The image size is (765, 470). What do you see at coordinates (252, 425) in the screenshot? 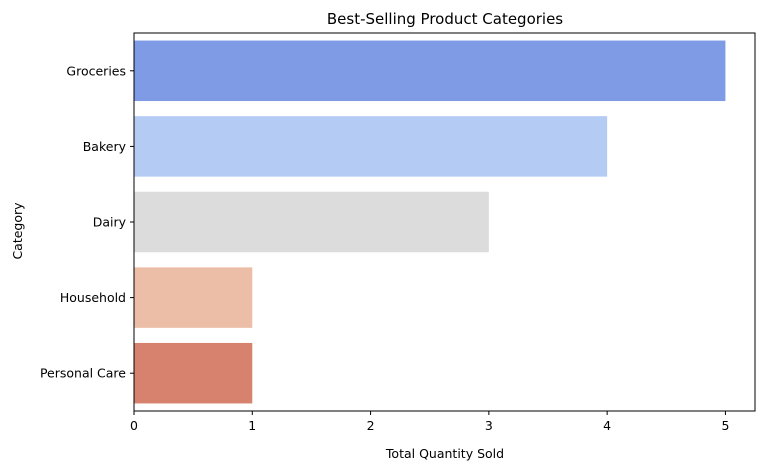
I see `x-tick-label: 1` at bounding box center [252, 425].